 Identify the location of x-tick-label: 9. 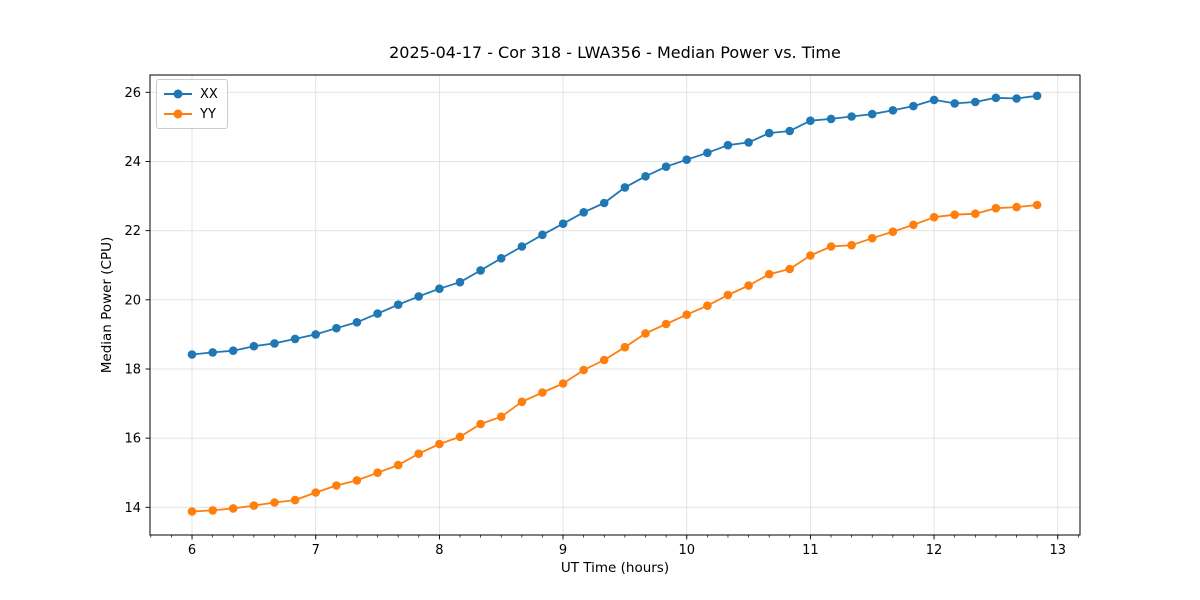
(563, 550).